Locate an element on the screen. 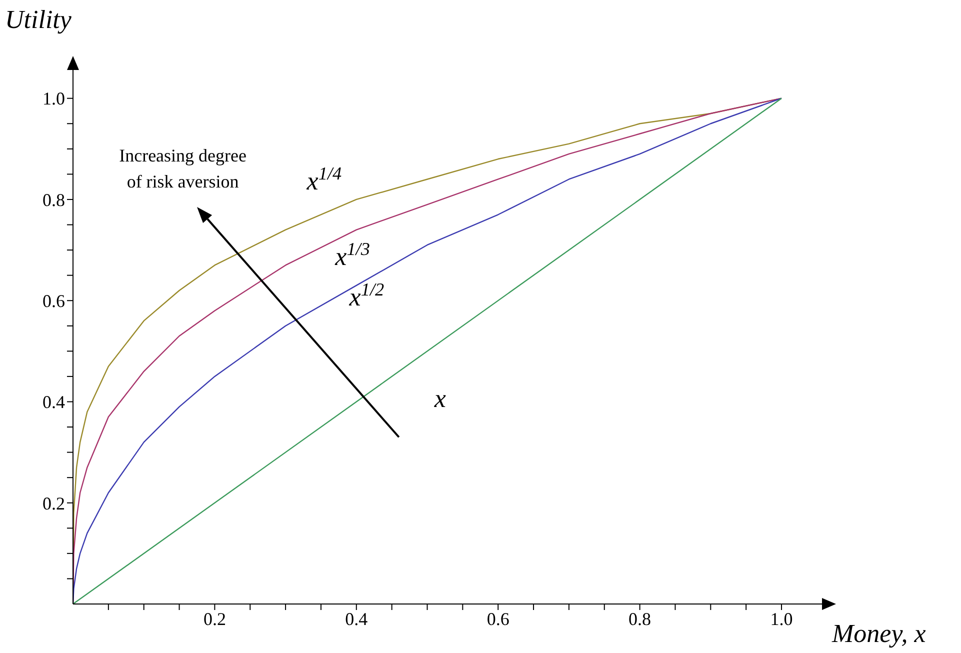 This screenshot has width=961, height=653. y-tick-label: 0.2 is located at coordinates (53, 503).